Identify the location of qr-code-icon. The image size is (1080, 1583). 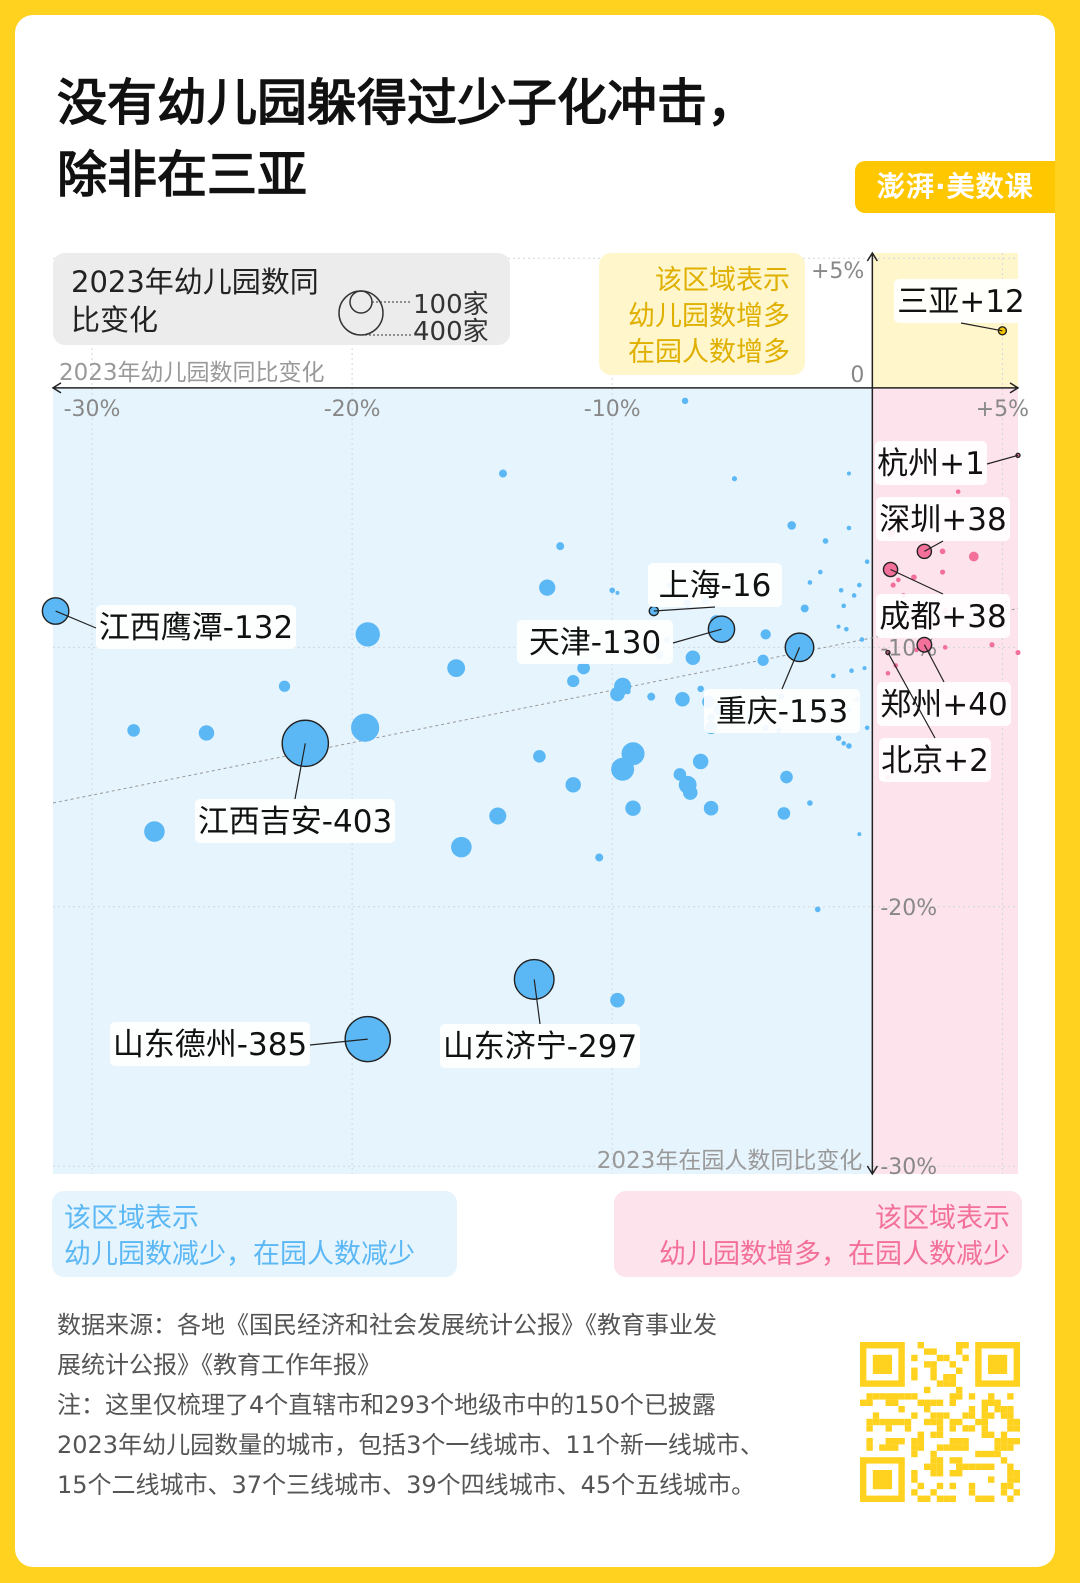
(940, 1422).